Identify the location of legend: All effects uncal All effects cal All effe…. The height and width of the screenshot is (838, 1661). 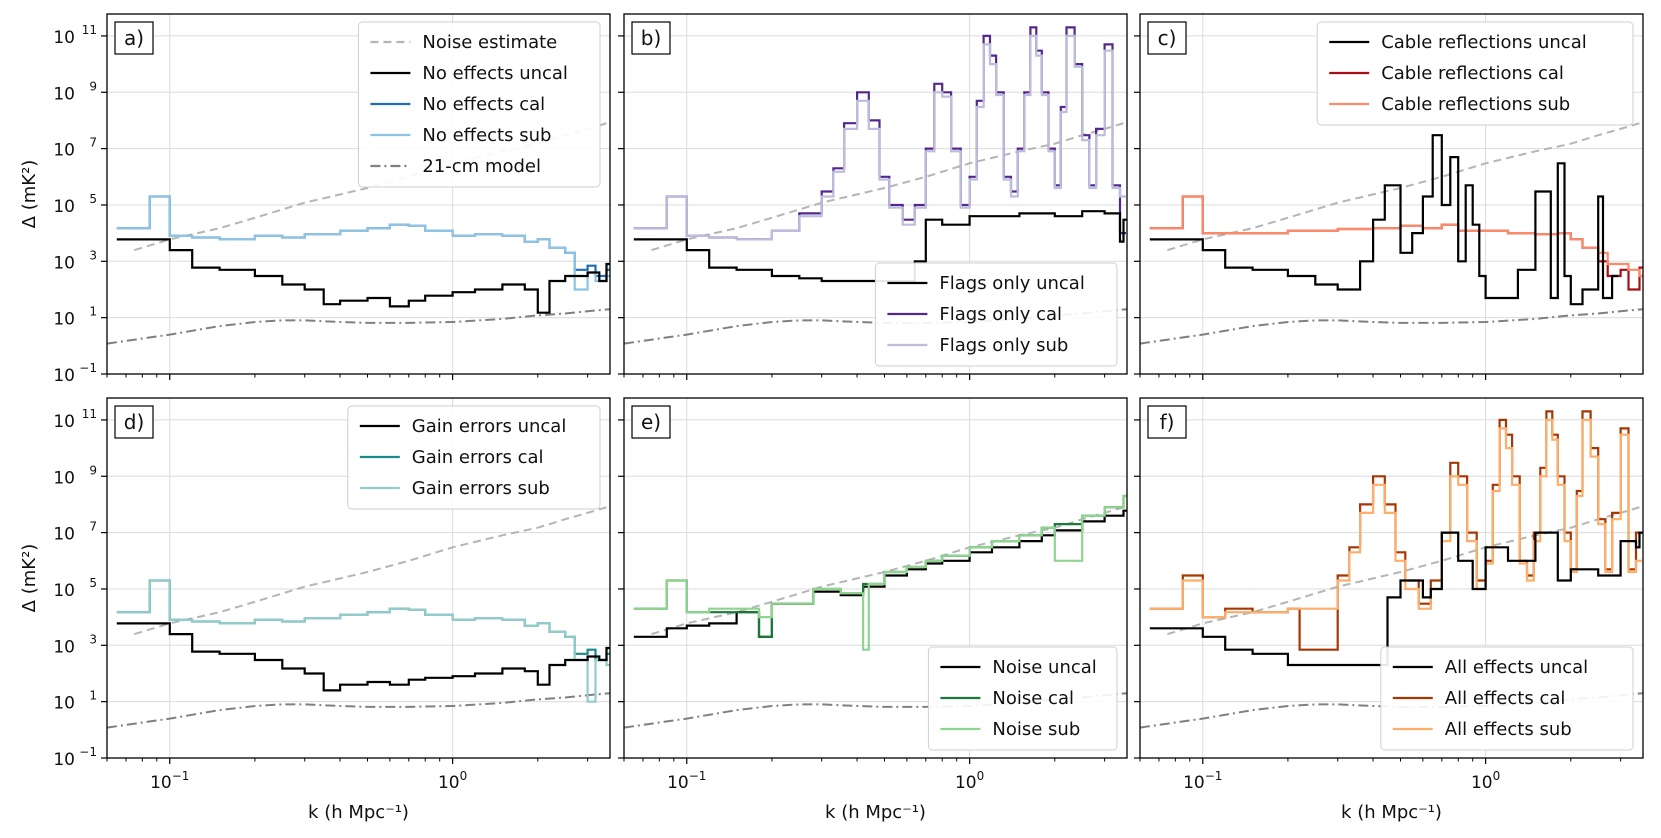
(1507, 698).